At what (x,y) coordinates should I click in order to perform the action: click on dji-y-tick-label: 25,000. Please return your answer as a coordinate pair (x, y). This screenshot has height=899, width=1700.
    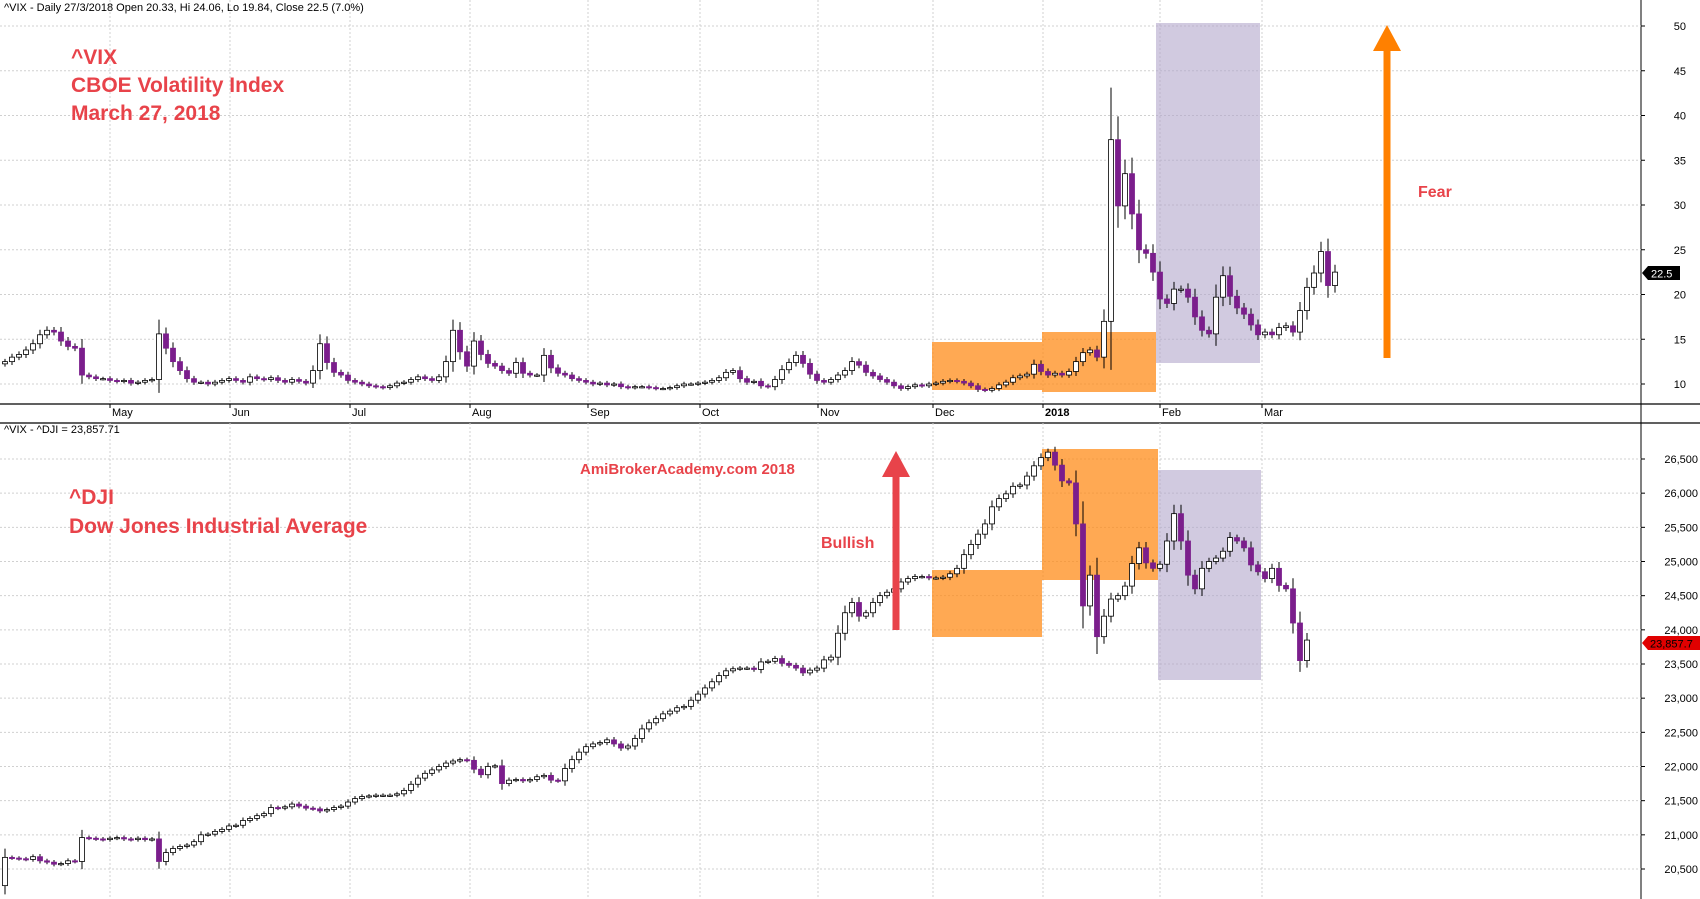
    Looking at the image, I should click on (1681, 563).